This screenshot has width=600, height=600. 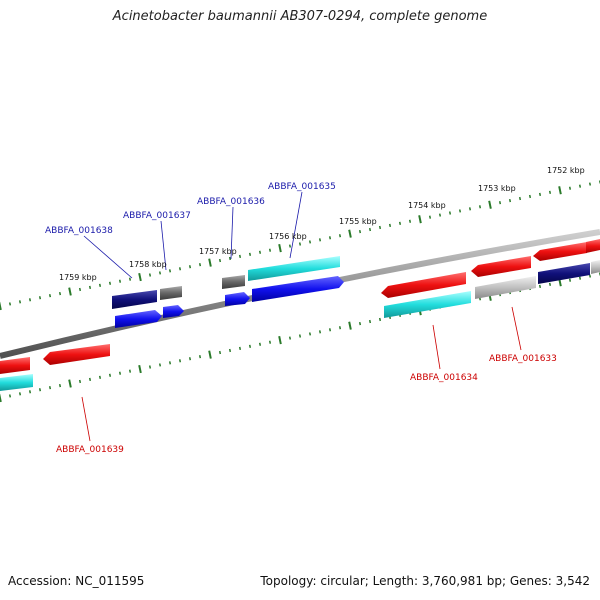 I want to click on scale-label: 1754 kbp, so click(x=427, y=205).